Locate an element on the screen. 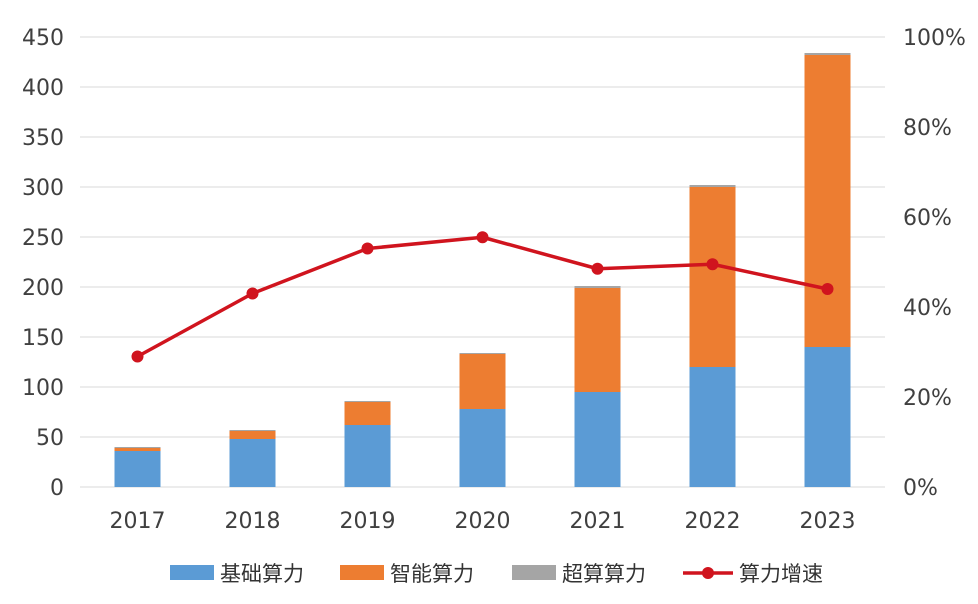 The image size is (978, 604). legend-label: 超算算力 is located at coordinates (604, 574).